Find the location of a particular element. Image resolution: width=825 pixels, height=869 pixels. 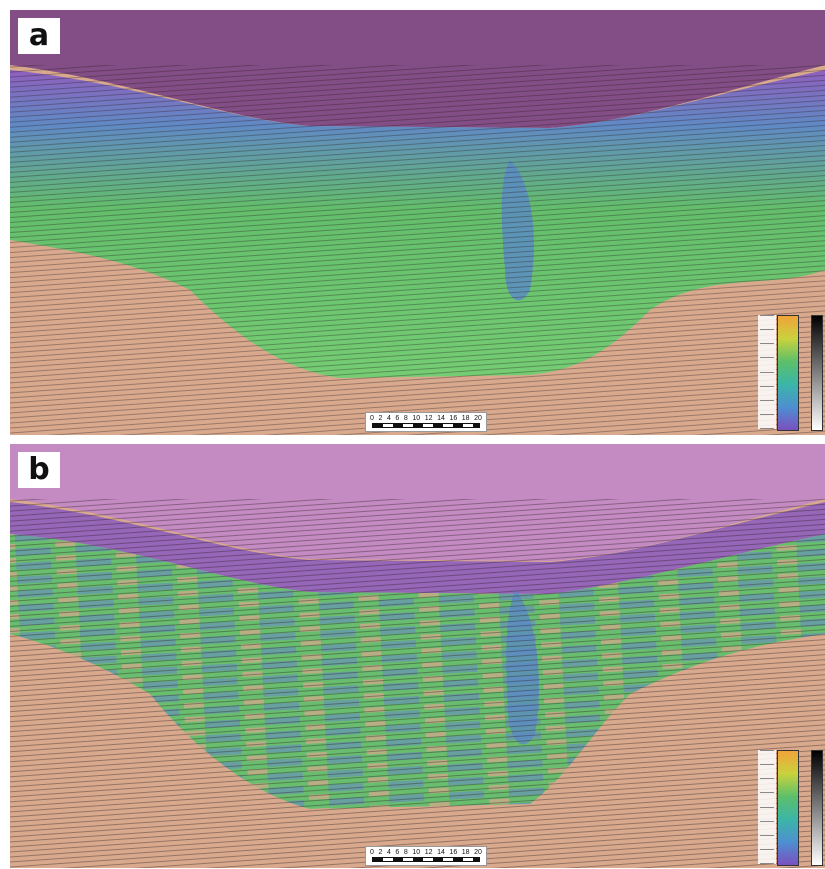

panel-label: a is located at coordinates (39, 36).